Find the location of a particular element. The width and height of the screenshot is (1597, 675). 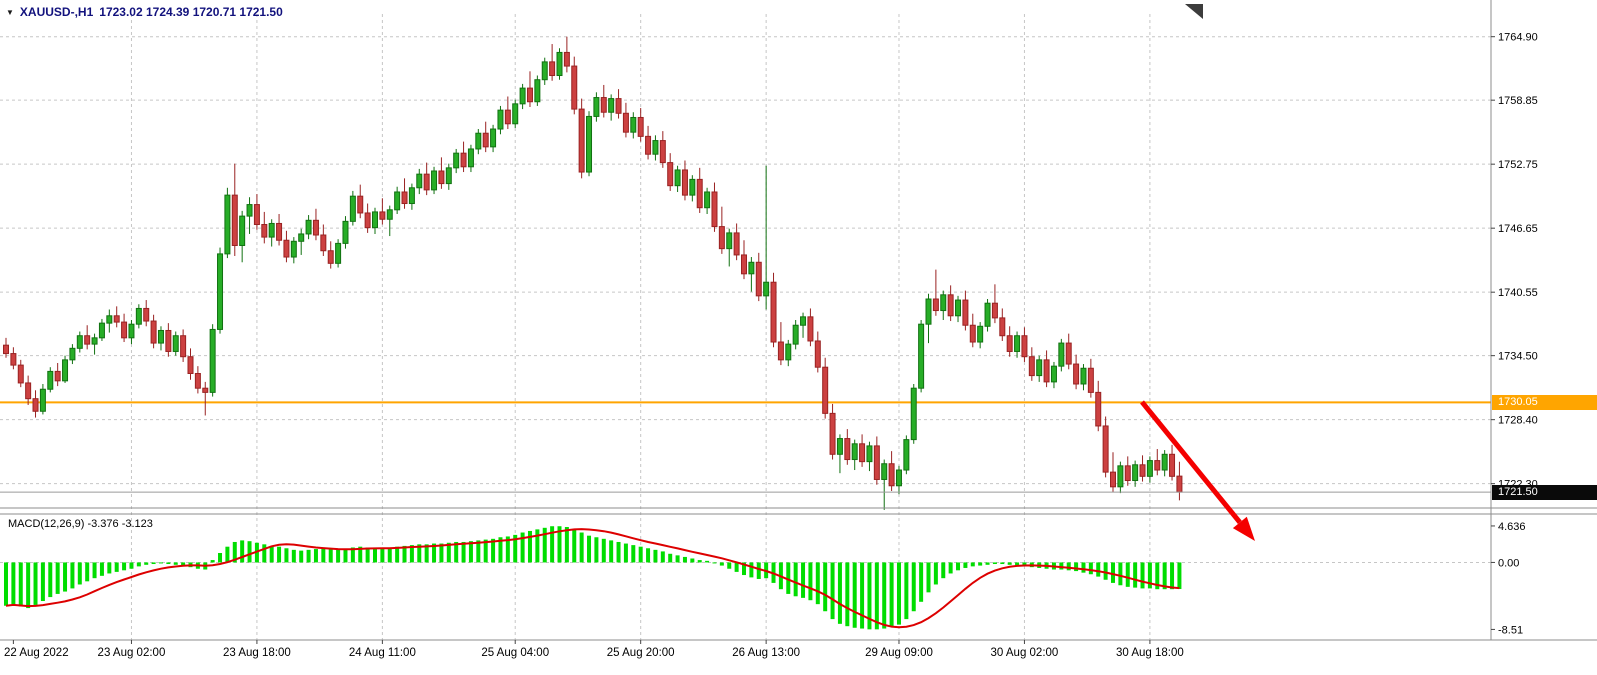

svg-text: 0.00 is located at coordinates (1508, 563).